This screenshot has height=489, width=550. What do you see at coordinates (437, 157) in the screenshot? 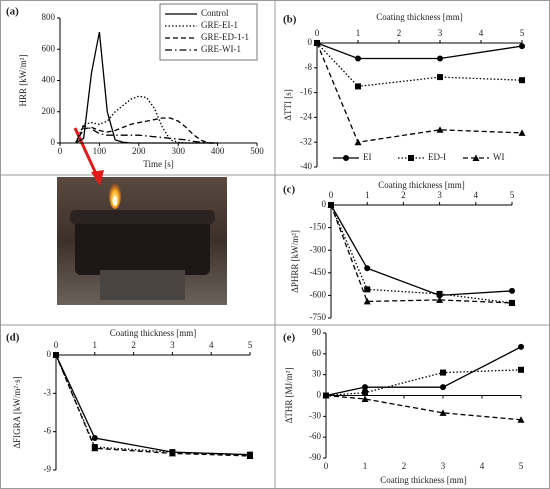
I see `legend-label: ED-I` at bounding box center [437, 157].